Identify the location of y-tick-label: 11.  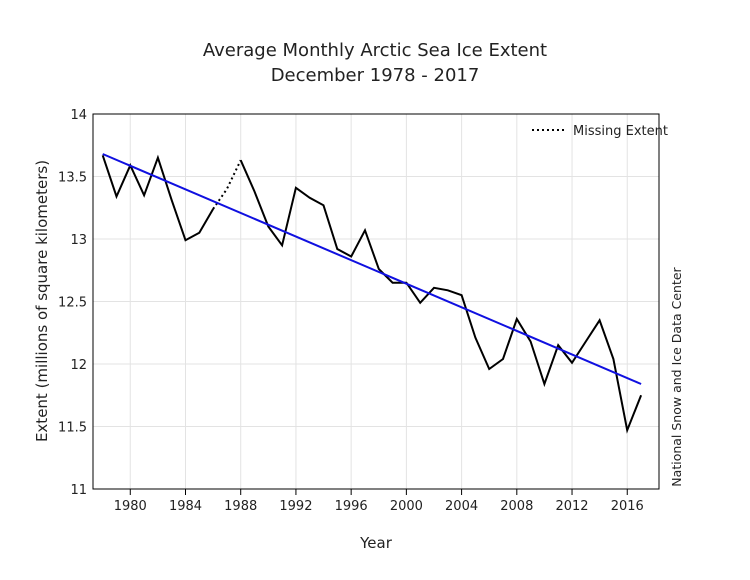
(78, 490).